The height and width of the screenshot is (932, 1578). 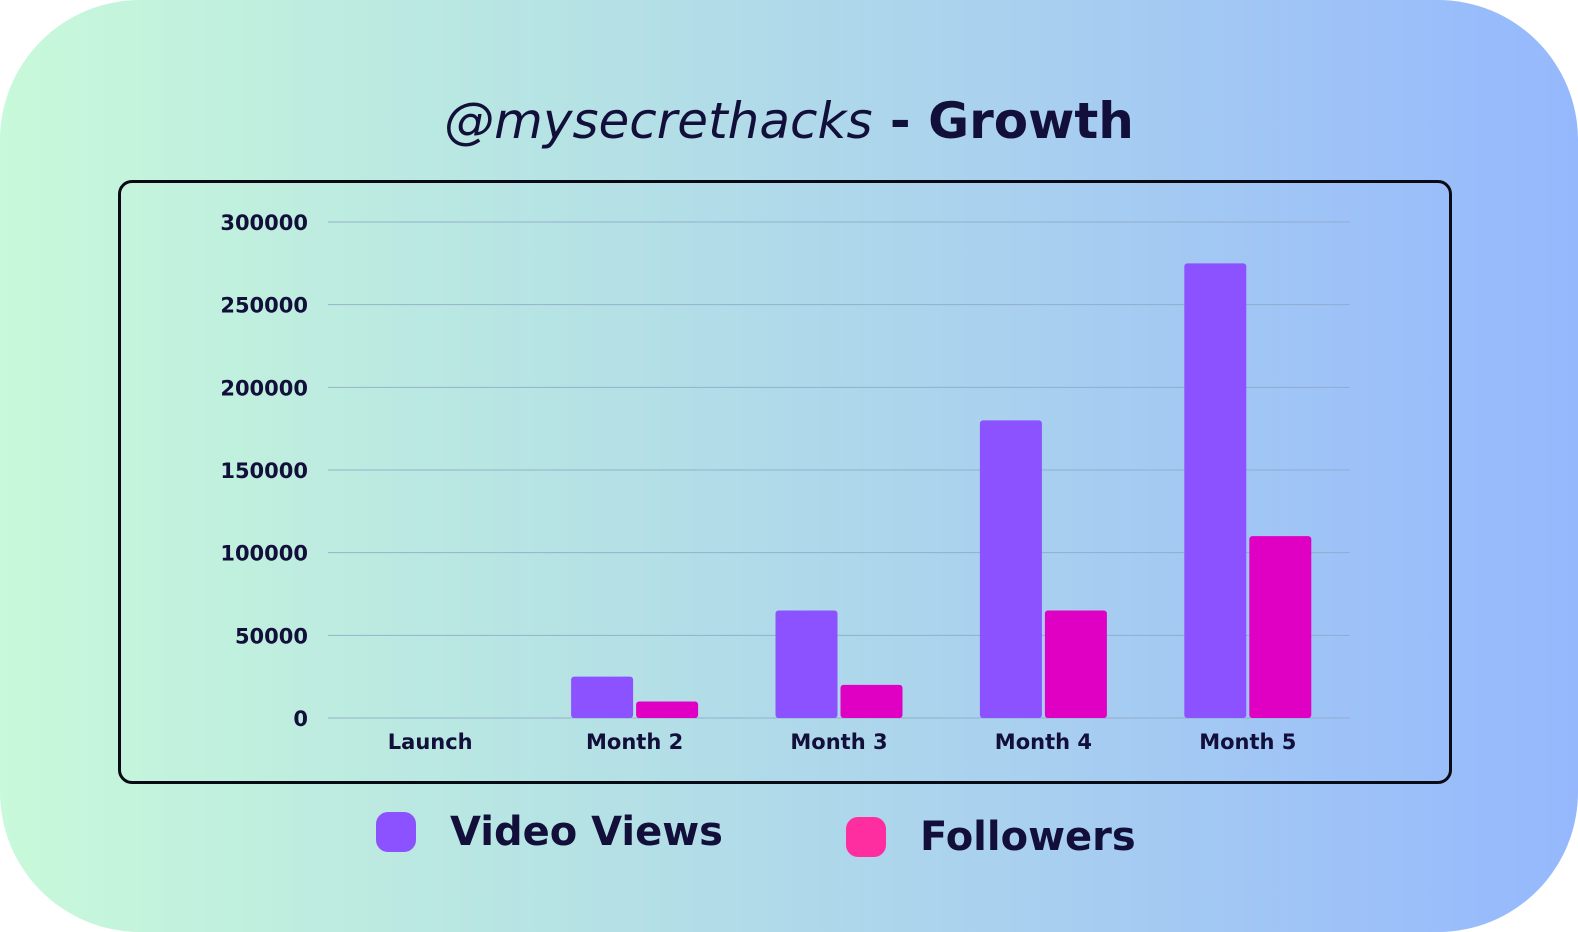 What do you see at coordinates (264, 306) in the screenshot?
I see `y-tick-label: 250000` at bounding box center [264, 306].